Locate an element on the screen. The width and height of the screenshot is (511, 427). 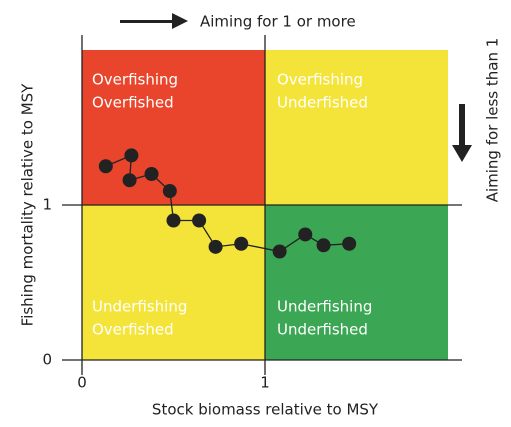
annotation: Aiming for 1 or more is located at coordinates (278, 22).